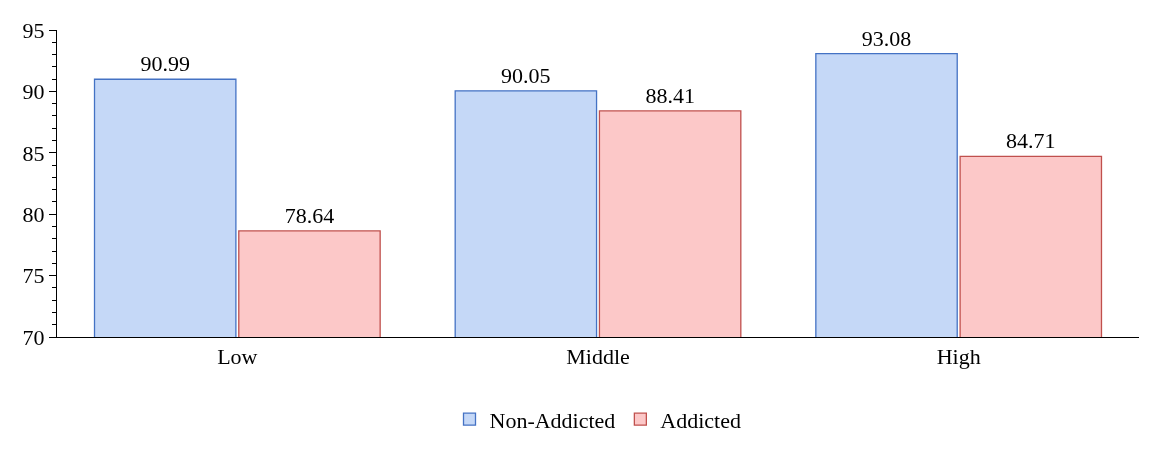 Image resolution: width=1151 pixels, height=453 pixels. What do you see at coordinates (526, 75) in the screenshot?
I see `data-label: 90.05` at bounding box center [526, 75].